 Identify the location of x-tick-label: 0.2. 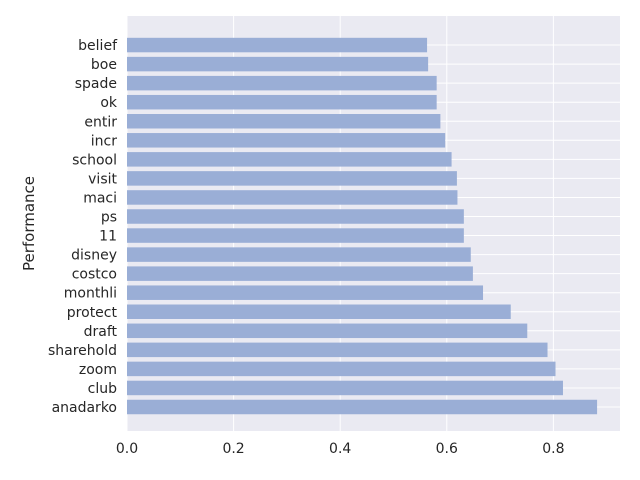
(233, 449).